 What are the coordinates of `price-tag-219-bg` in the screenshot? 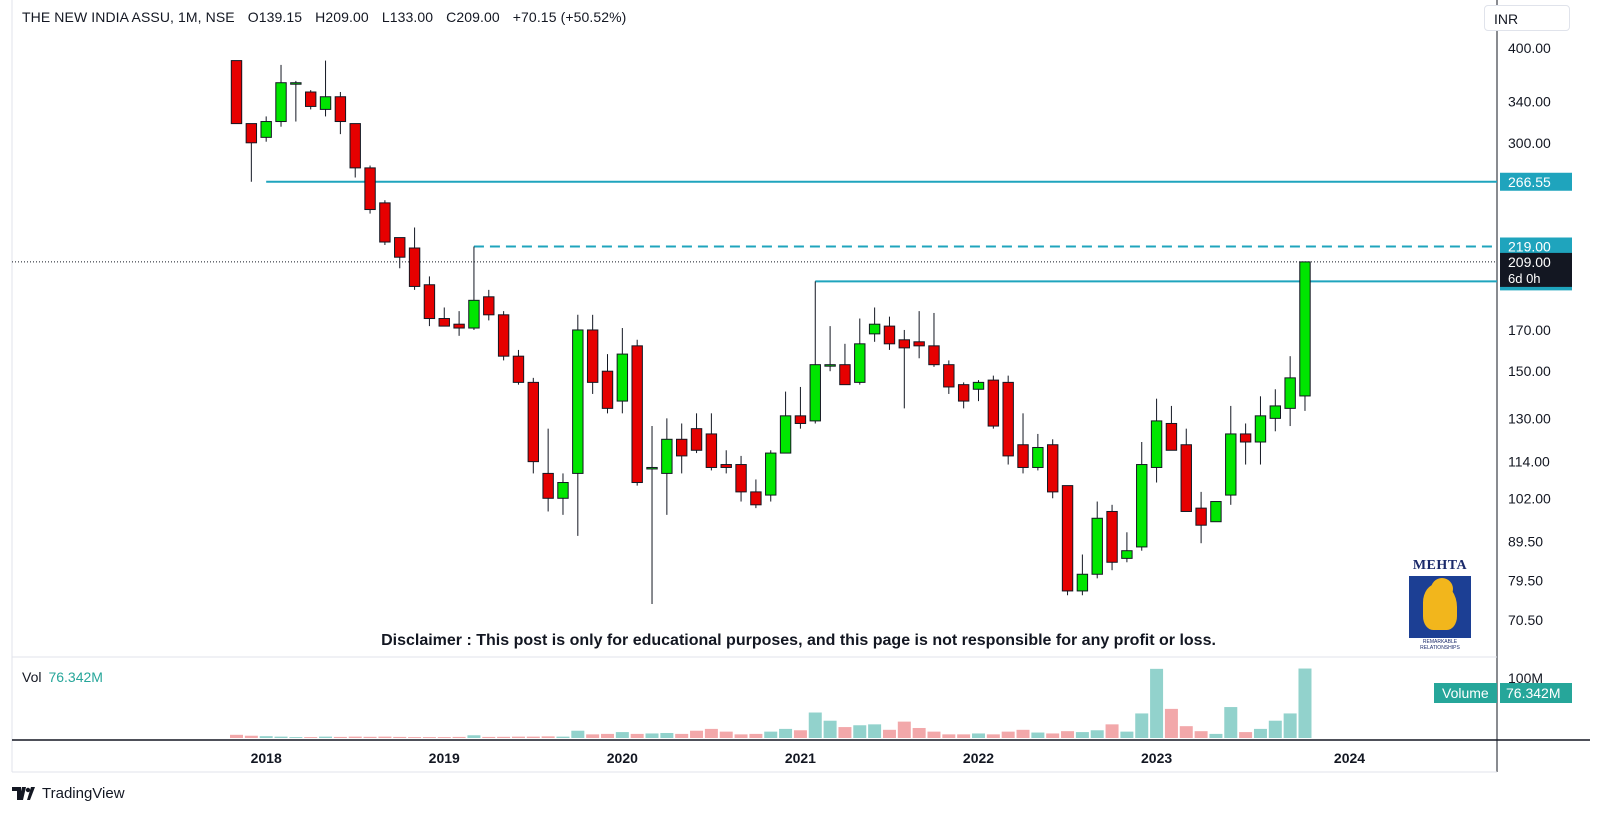 It's located at (1536, 246).